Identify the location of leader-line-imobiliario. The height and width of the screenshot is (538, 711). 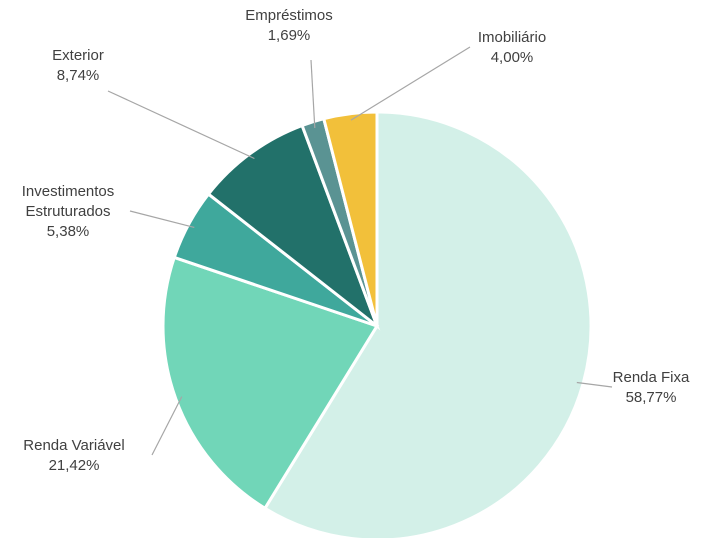
(410, 83).